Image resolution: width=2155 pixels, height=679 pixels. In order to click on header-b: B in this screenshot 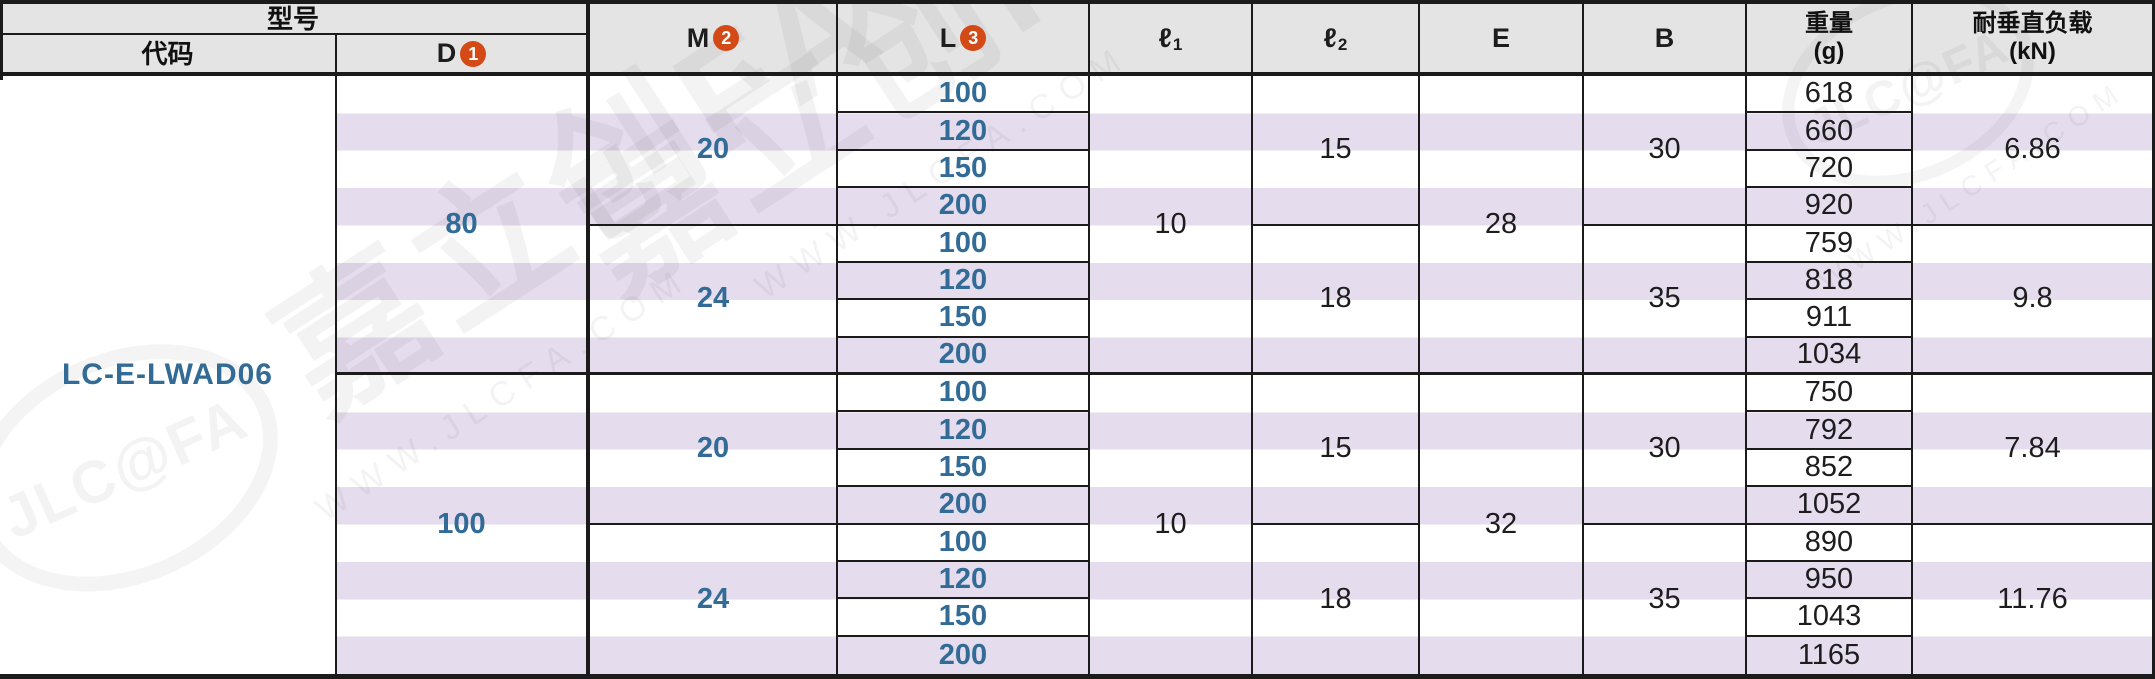, I will do `click(1665, 40)`.